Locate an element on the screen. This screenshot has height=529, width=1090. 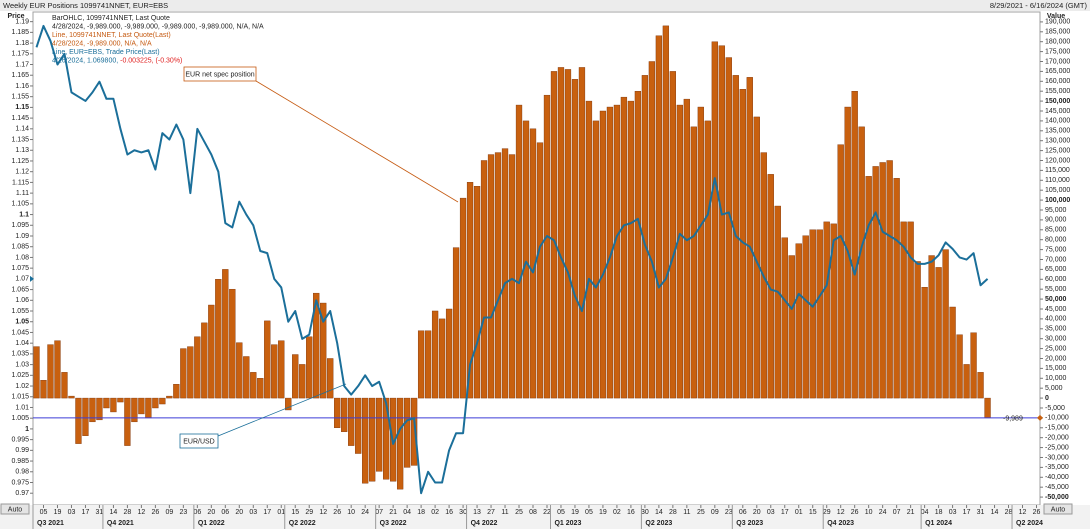
info-line: Line, 1099741NNET, Last Quote(Last) is located at coordinates (111, 35).